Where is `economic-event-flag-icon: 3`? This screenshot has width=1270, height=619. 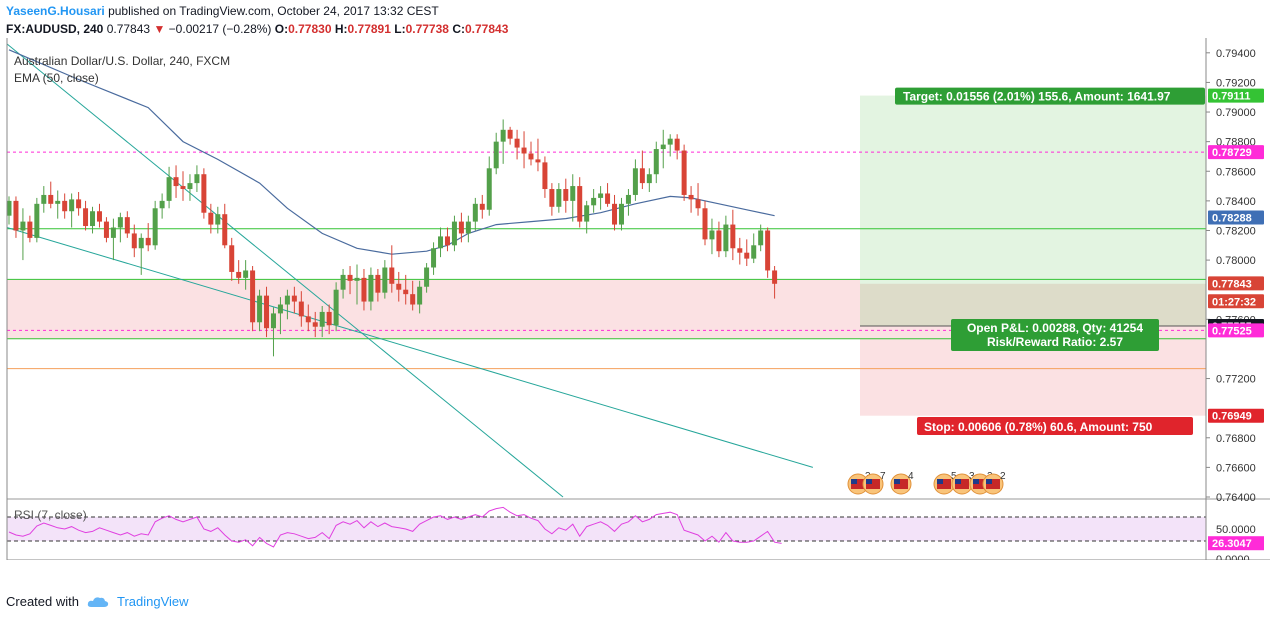 economic-event-flag-icon: 3 is located at coordinates (963, 483).